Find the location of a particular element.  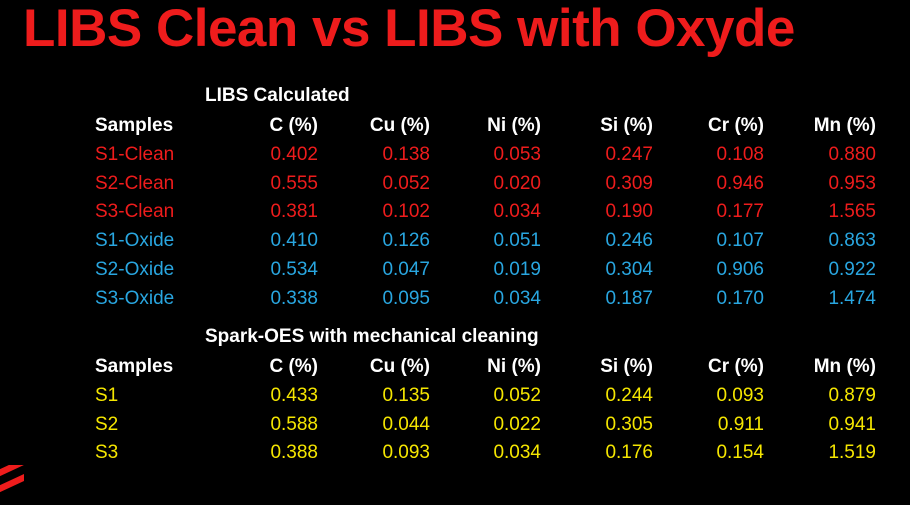

row-sample-label: S2-Oxide is located at coordinates (135, 269).